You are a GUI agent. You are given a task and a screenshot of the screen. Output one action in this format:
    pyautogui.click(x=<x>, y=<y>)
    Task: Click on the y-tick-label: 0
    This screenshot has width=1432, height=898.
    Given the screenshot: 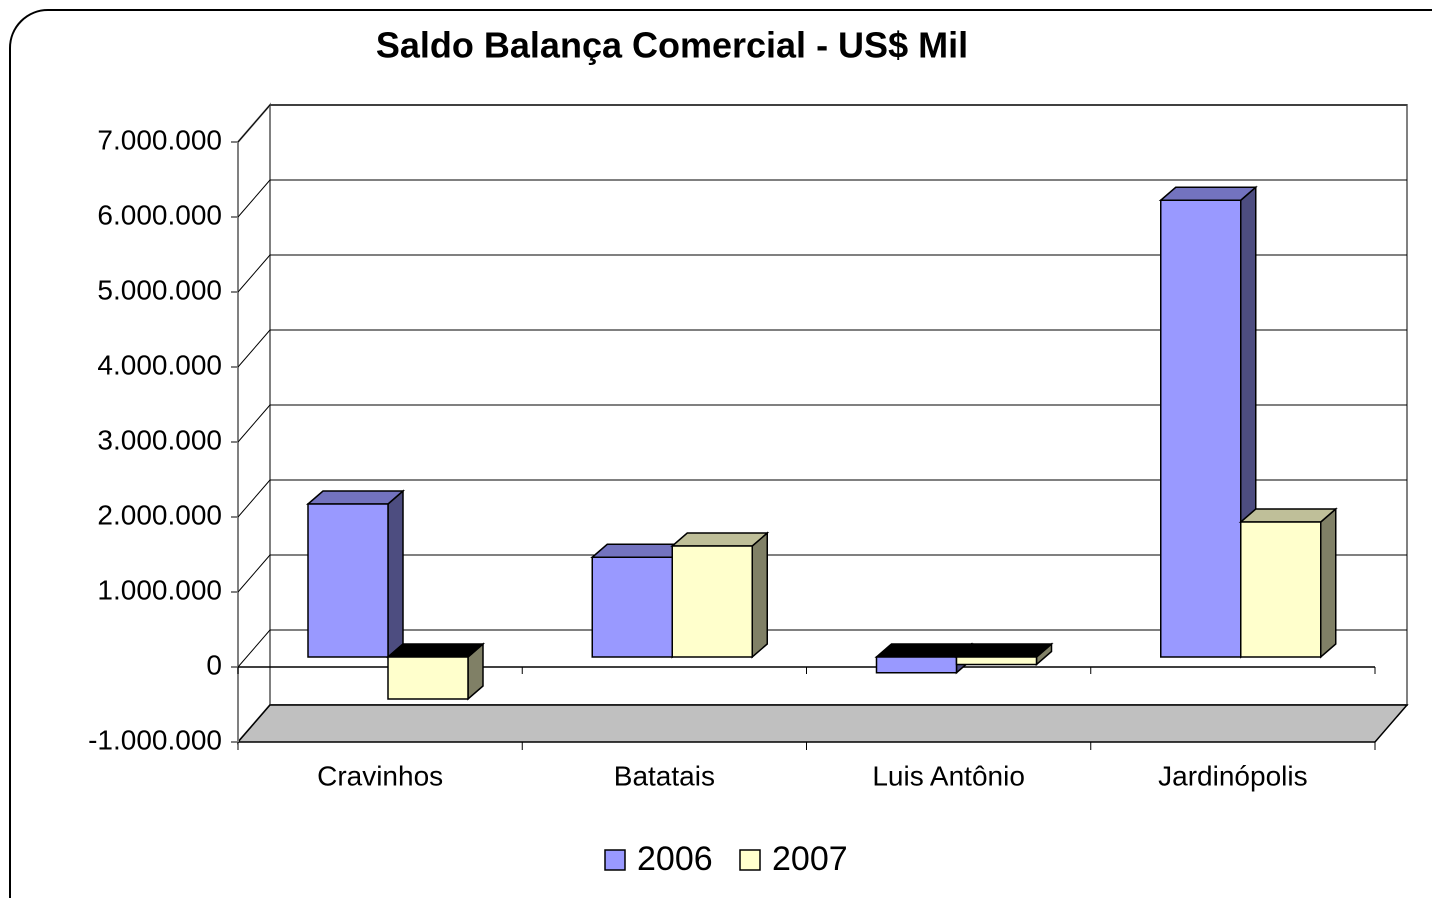 What is the action you would take?
    pyautogui.click(x=214, y=664)
    